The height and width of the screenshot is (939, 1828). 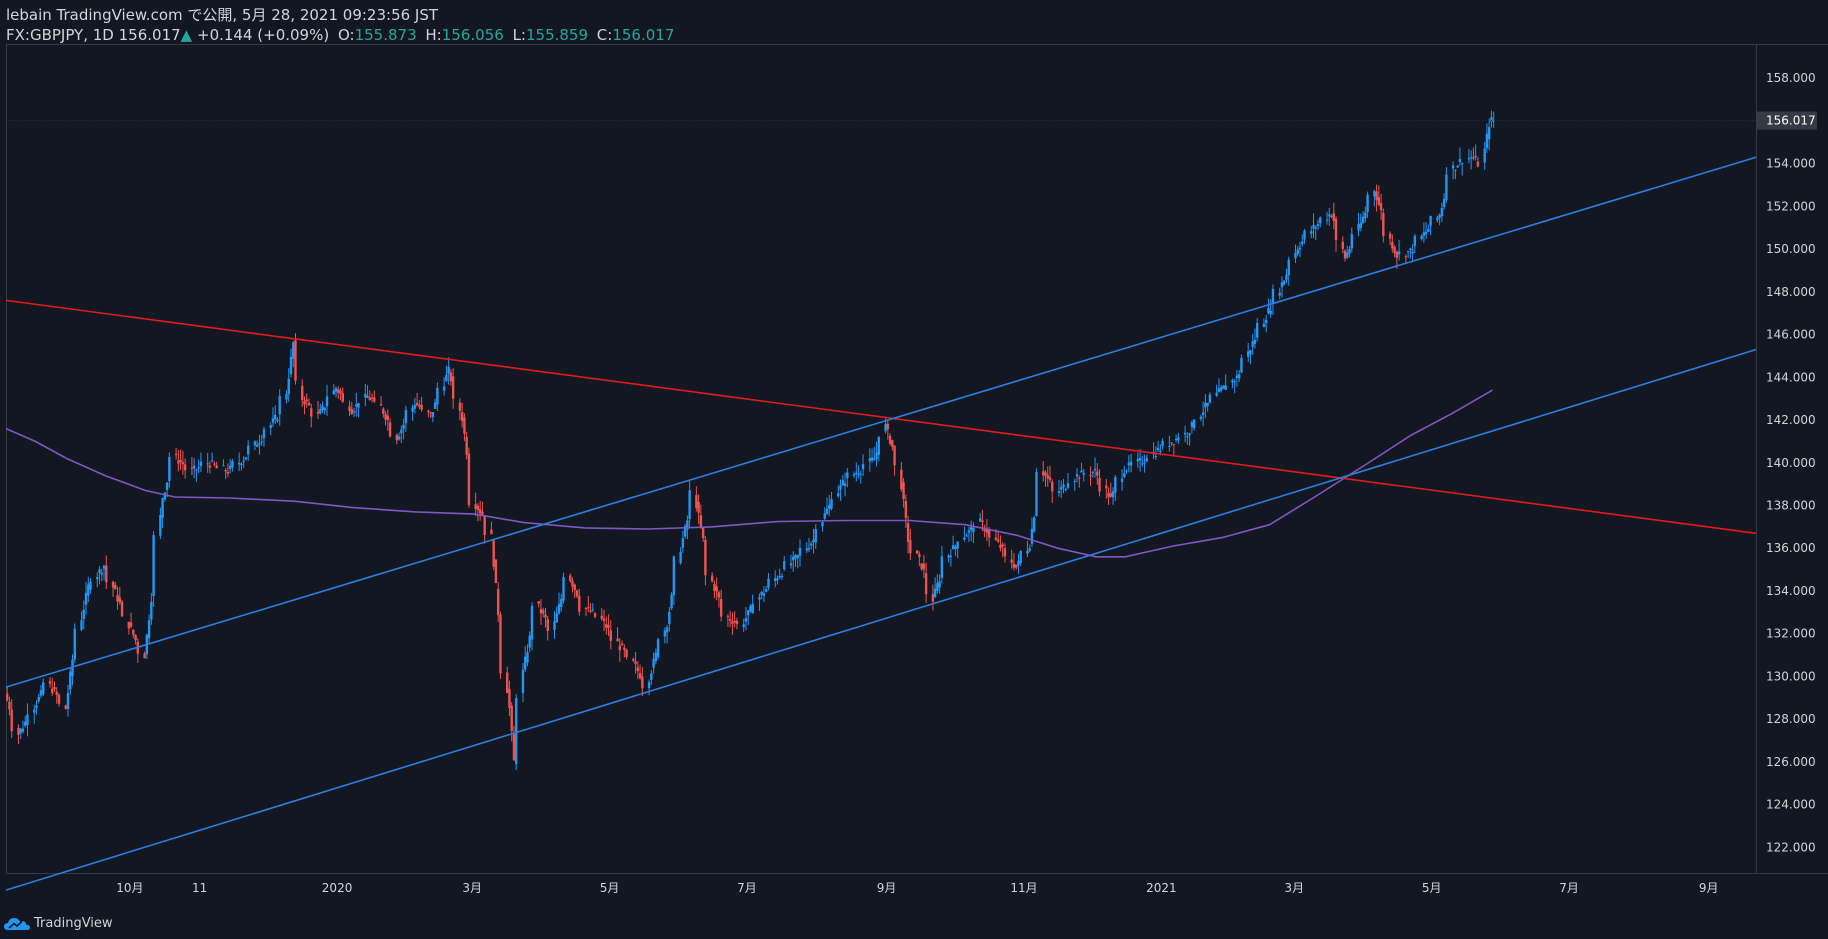 I want to click on time-tick-label: 11月, so click(x=1023, y=888).